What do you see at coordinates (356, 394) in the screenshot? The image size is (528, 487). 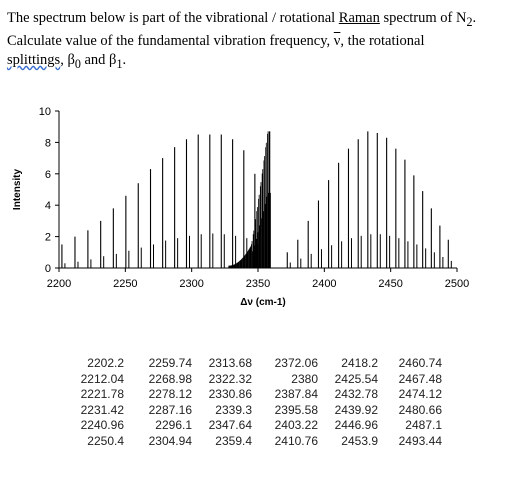 I see `table-cell: 2432.78` at bounding box center [356, 394].